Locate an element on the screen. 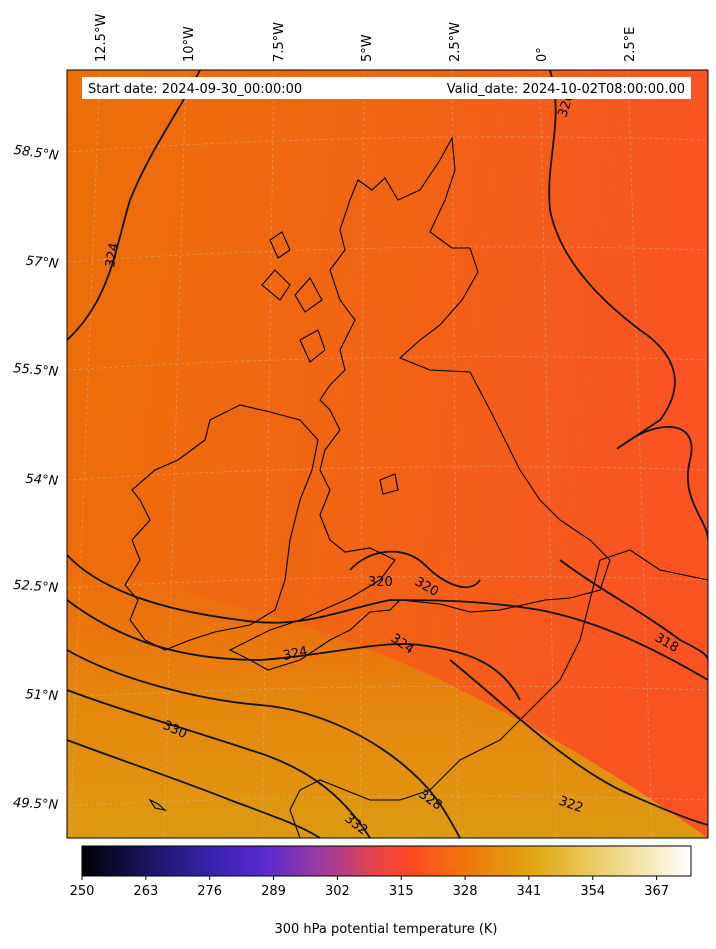 The width and height of the screenshot is (716, 949). lon-label-2-5e: 2.5°E is located at coordinates (630, 44).